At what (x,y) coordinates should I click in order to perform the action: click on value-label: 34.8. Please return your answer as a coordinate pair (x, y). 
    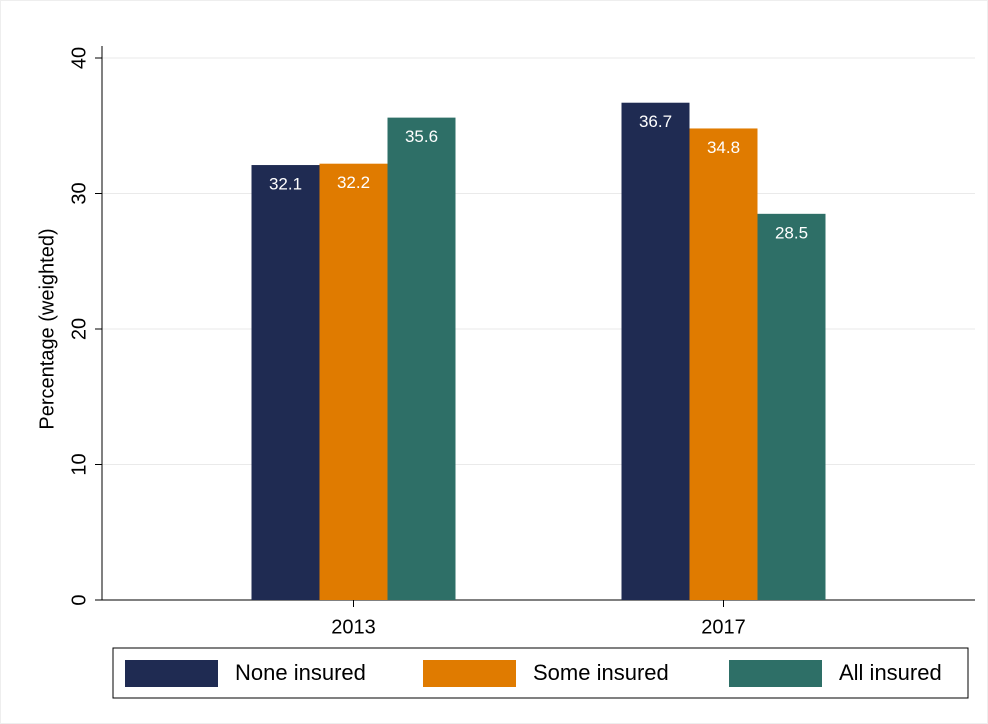
    Looking at the image, I should click on (723, 147).